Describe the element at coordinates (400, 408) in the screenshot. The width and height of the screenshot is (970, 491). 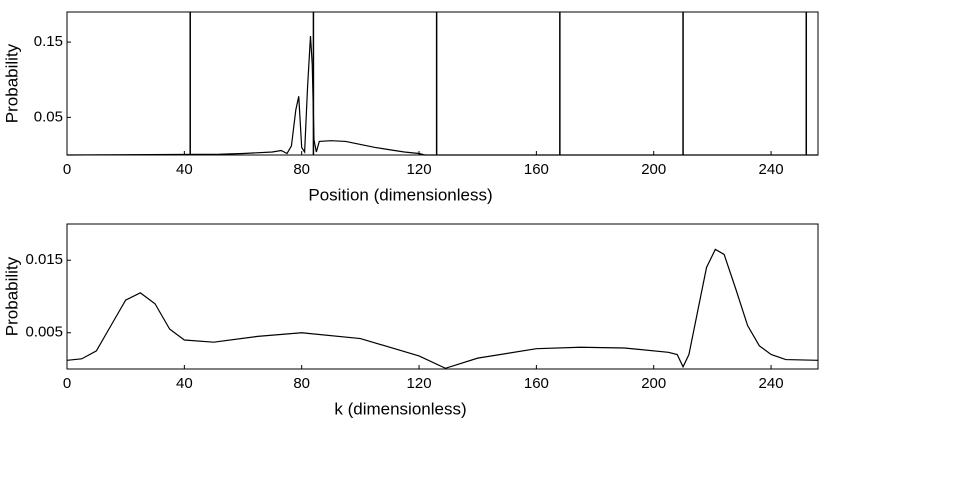
I see `x-axis-label: k (dimensionless)` at that location.